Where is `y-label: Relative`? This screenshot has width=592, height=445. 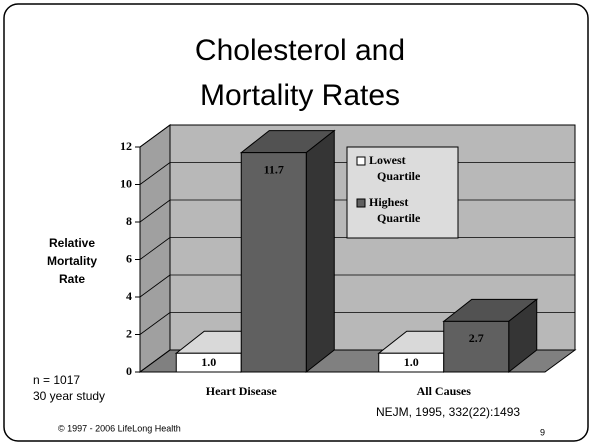 y-label: Relative is located at coordinates (72, 243).